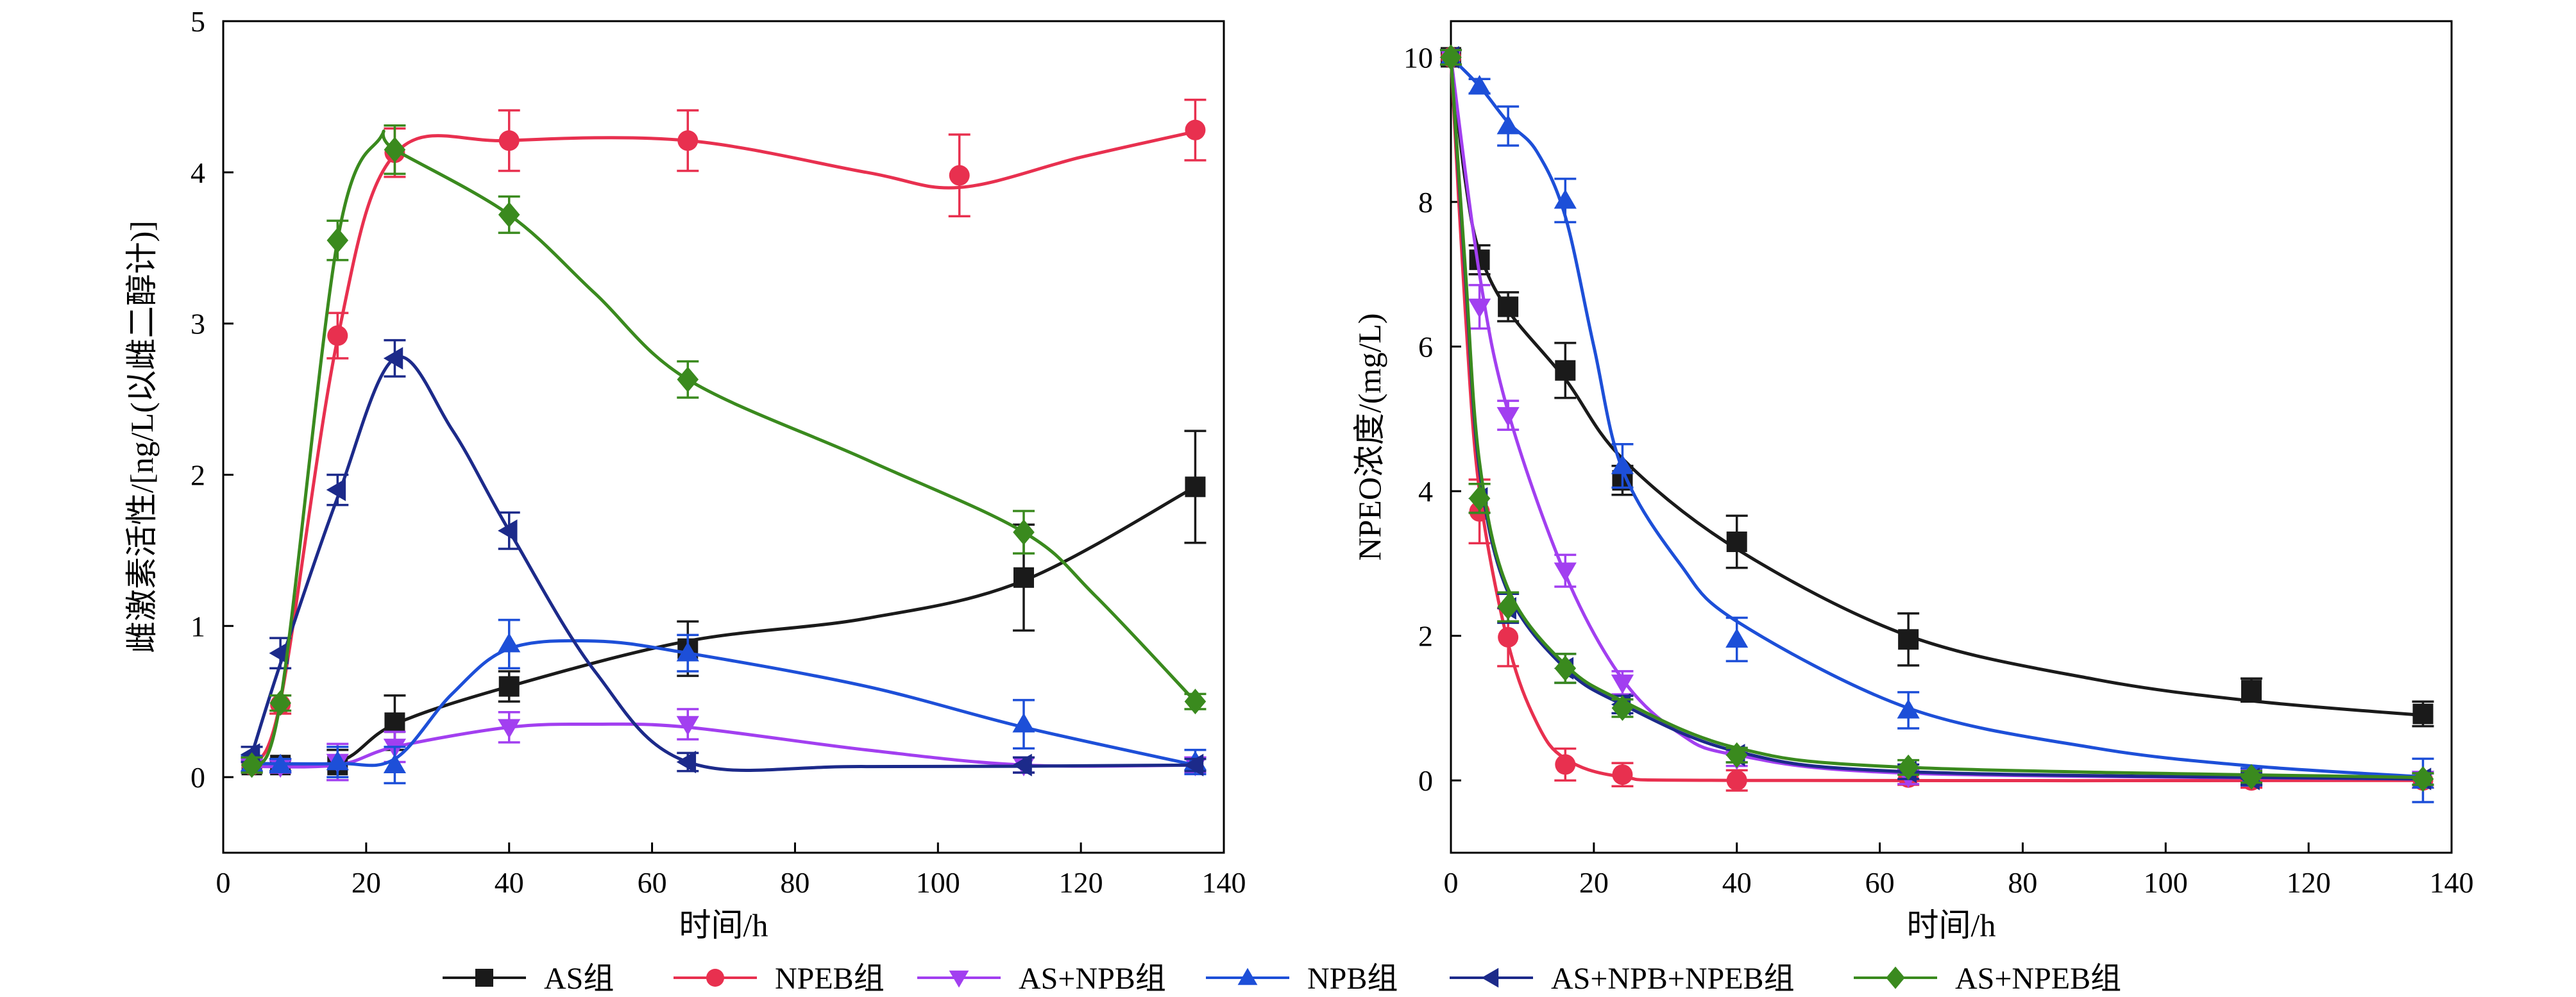 This screenshot has width=2576, height=997. I want to click on legend-label: AS+NPB组, so click(1092, 979).